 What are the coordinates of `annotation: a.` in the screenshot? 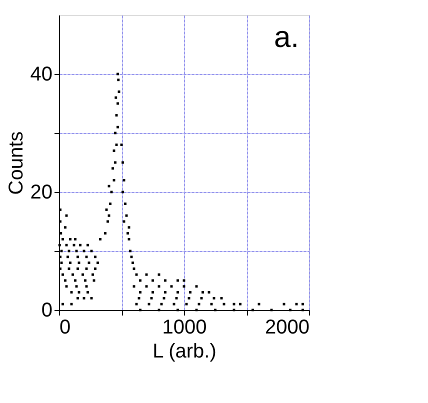 It's located at (286, 37).